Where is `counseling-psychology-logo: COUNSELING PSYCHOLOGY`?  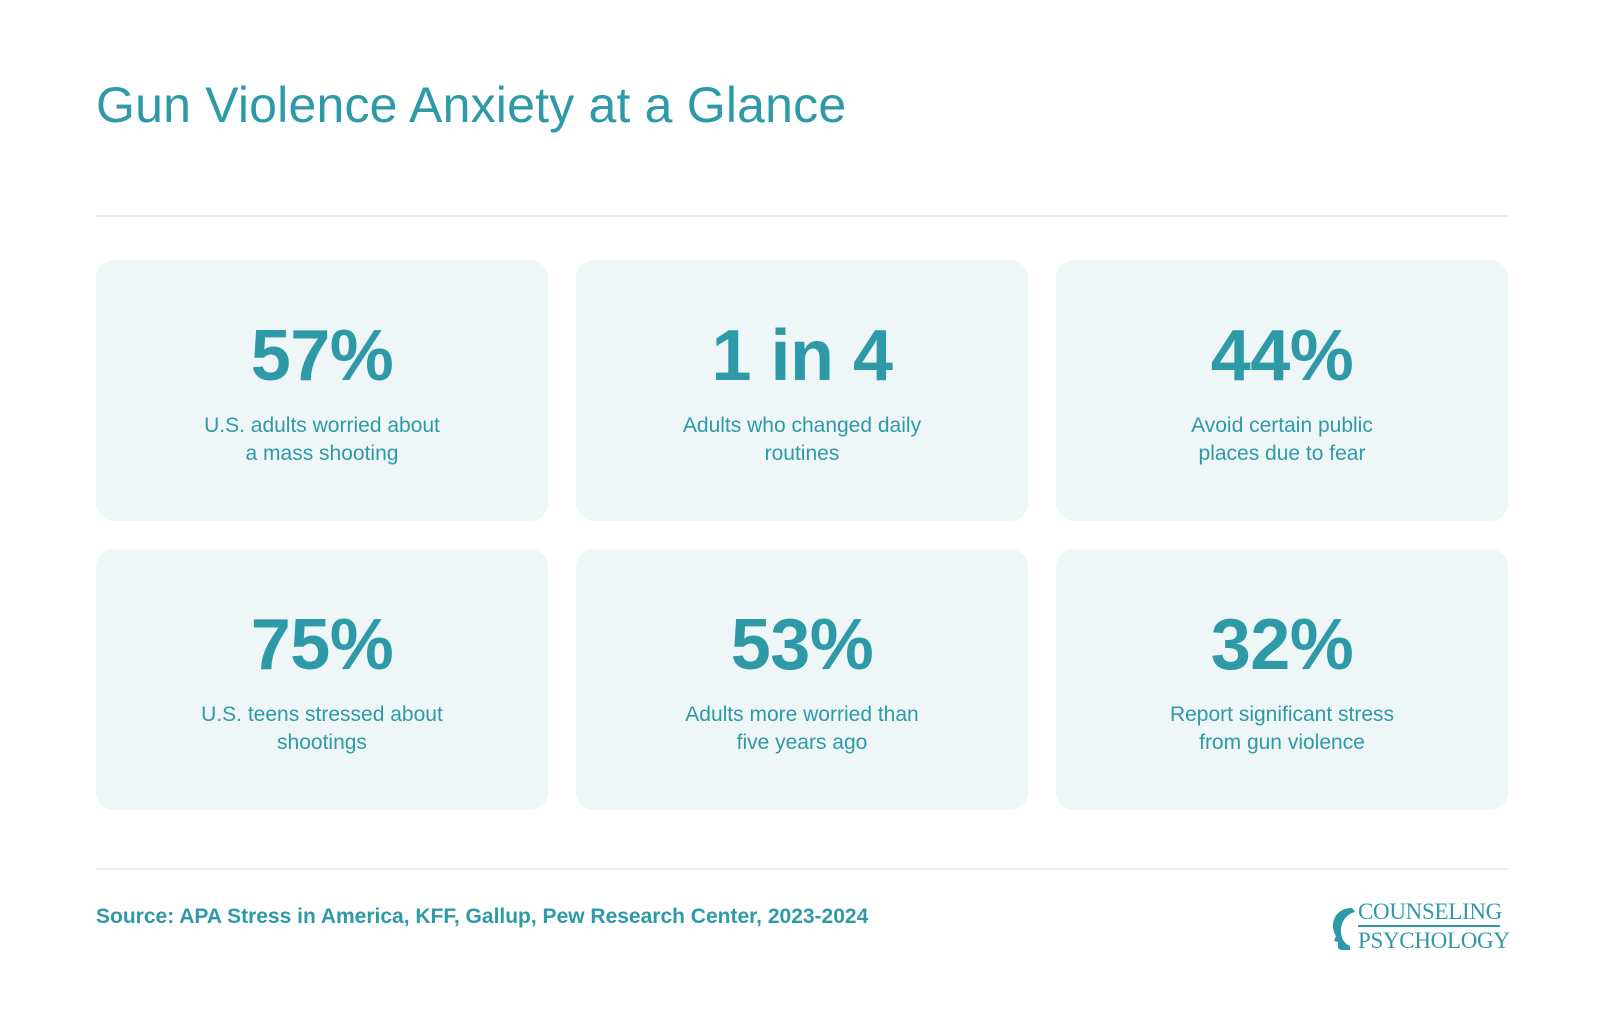 counseling-psychology-logo: COUNSELING PSYCHOLOGY is located at coordinates (1420, 928).